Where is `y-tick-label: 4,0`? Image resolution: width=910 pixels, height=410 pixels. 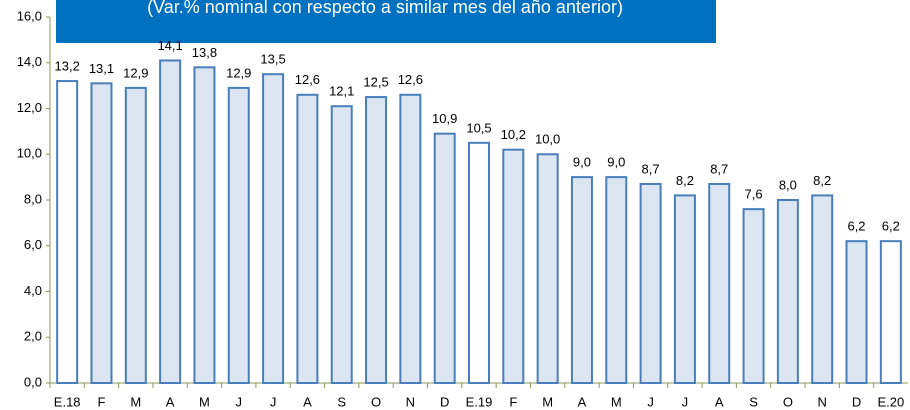 y-tick-label: 4,0 is located at coordinates (33, 290).